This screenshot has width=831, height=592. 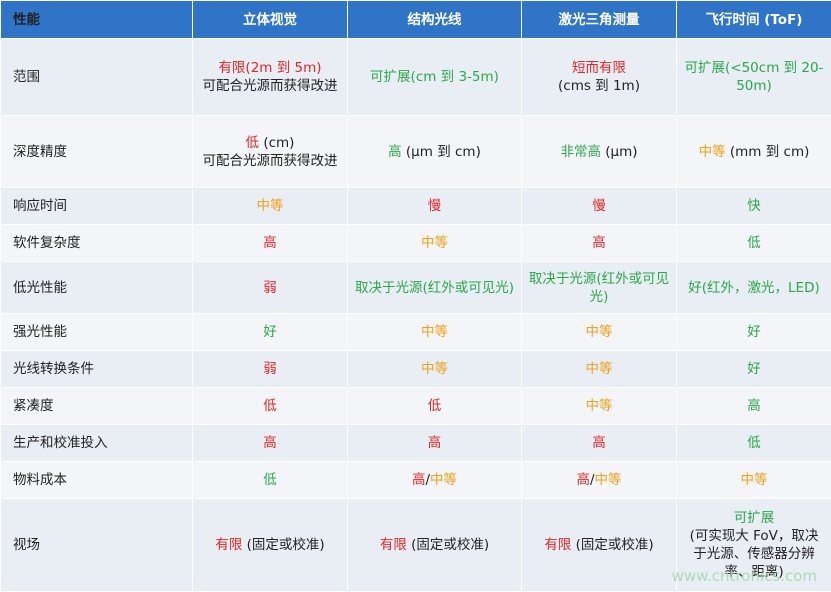 I want to click on cell-line: 非常高 (μm), so click(x=599, y=152).